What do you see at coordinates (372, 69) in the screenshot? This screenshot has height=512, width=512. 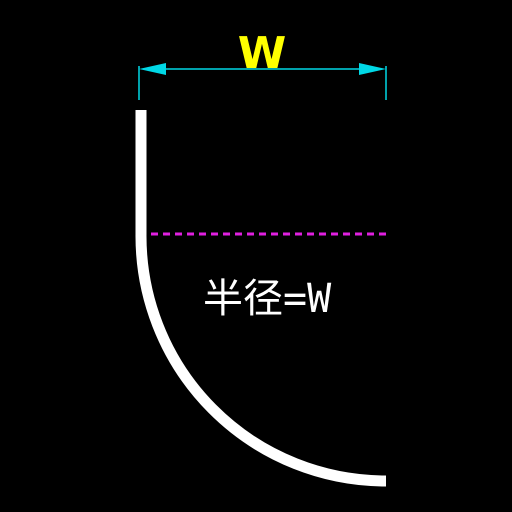 I see `dimension-arrow-right` at bounding box center [372, 69].